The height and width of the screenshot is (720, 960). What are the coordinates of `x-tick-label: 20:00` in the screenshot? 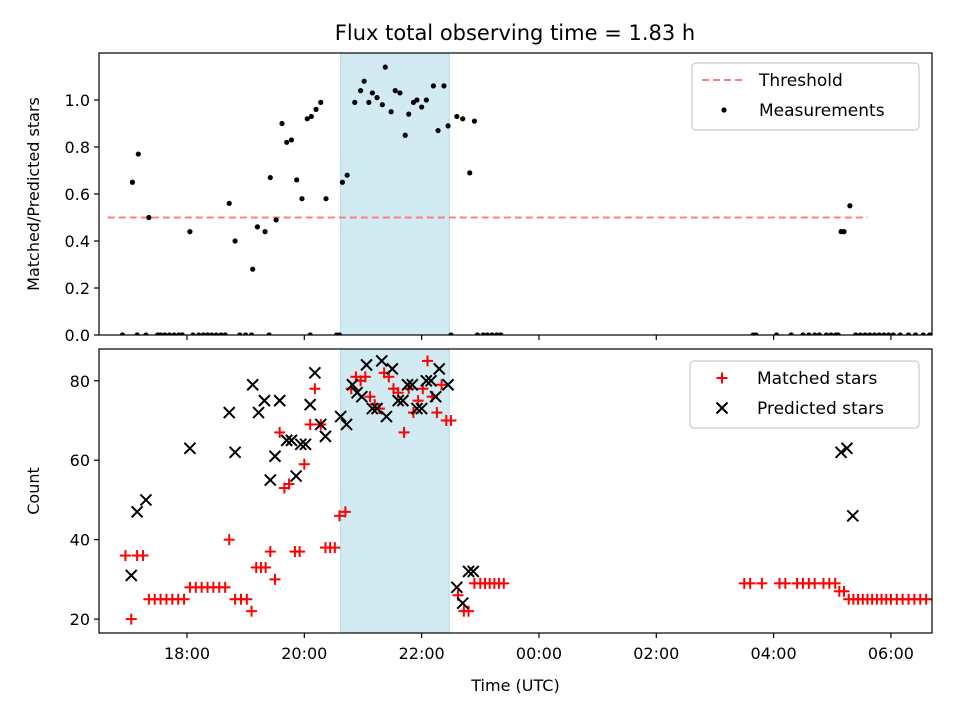 It's located at (304, 653).